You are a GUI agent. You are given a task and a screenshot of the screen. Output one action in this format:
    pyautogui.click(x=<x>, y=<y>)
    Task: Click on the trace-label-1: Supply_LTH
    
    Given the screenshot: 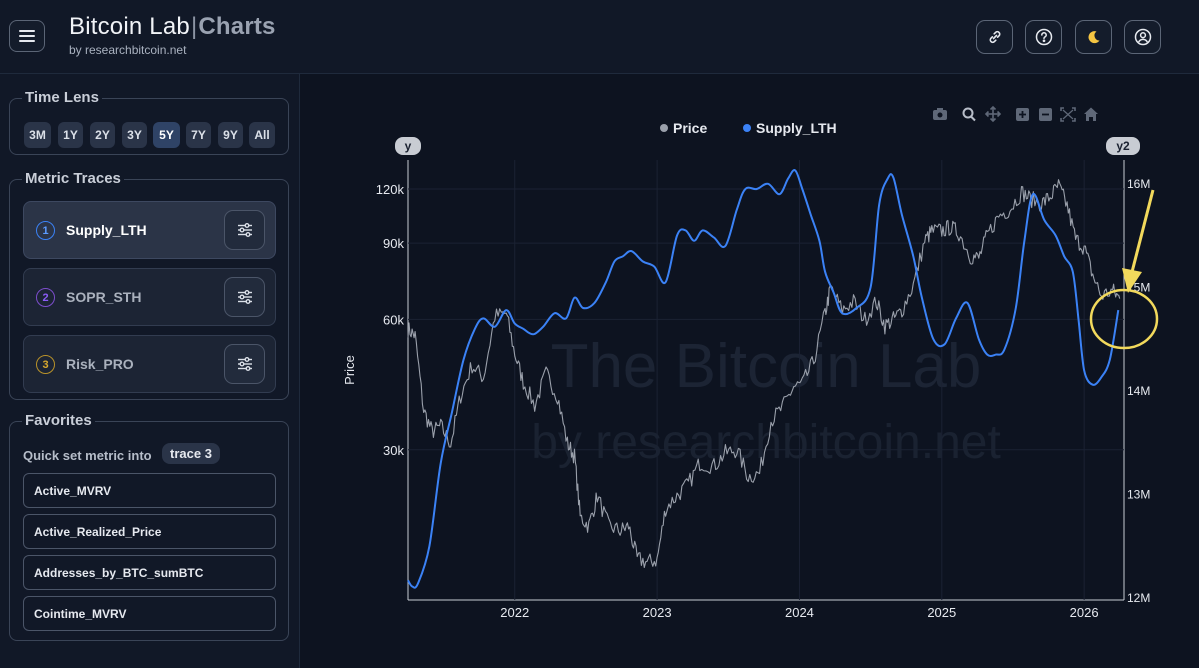 What is the action you would take?
    pyautogui.click(x=106, y=230)
    